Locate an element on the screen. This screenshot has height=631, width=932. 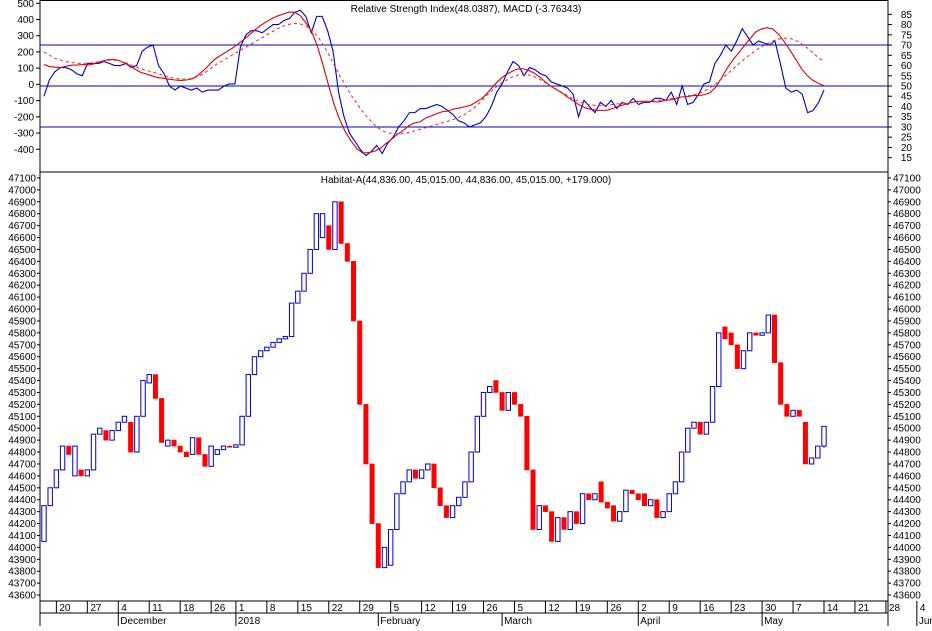
price-right-tick-label: 44000 is located at coordinates (907, 548).